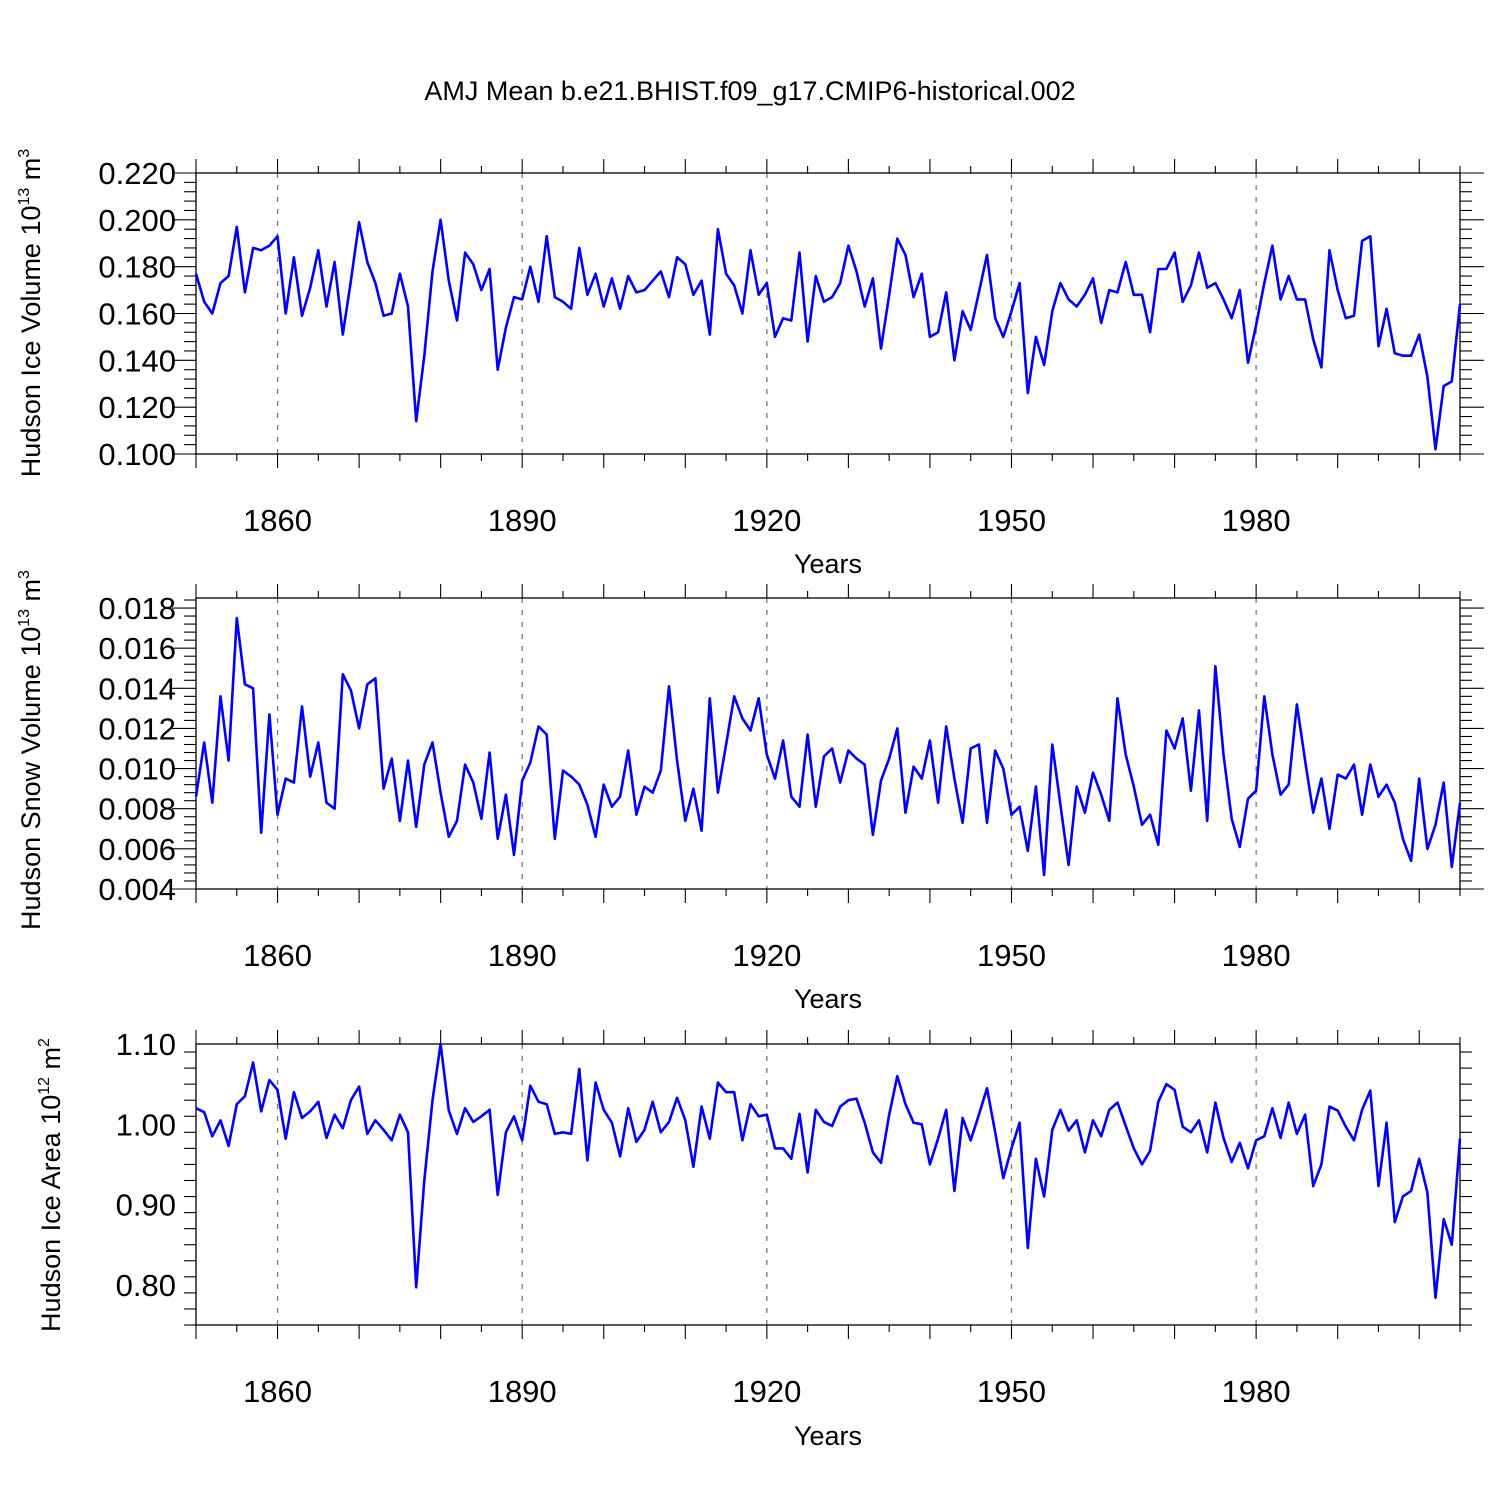 This screenshot has height=1500, width=1500. I want to click on y-axis-label: Hudson Snow Volume 1013 m3, so click(31, 750).